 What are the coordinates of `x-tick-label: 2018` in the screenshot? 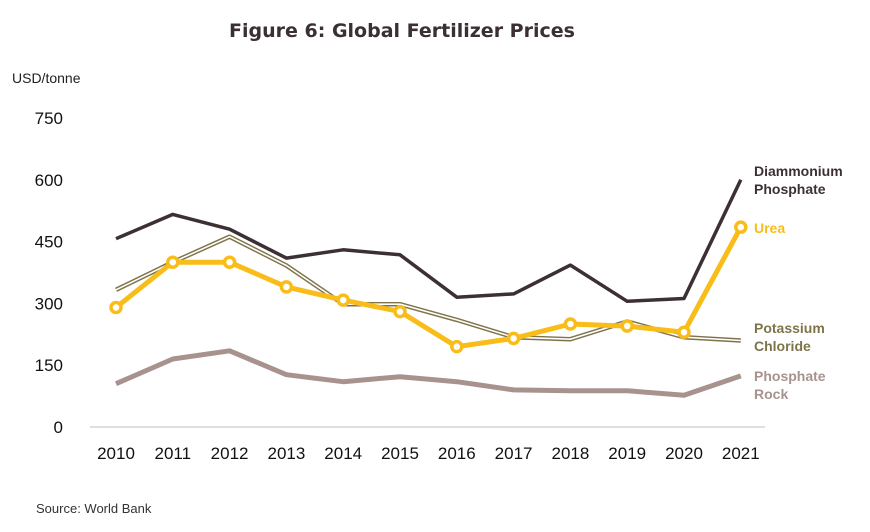 It's located at (570, 453).